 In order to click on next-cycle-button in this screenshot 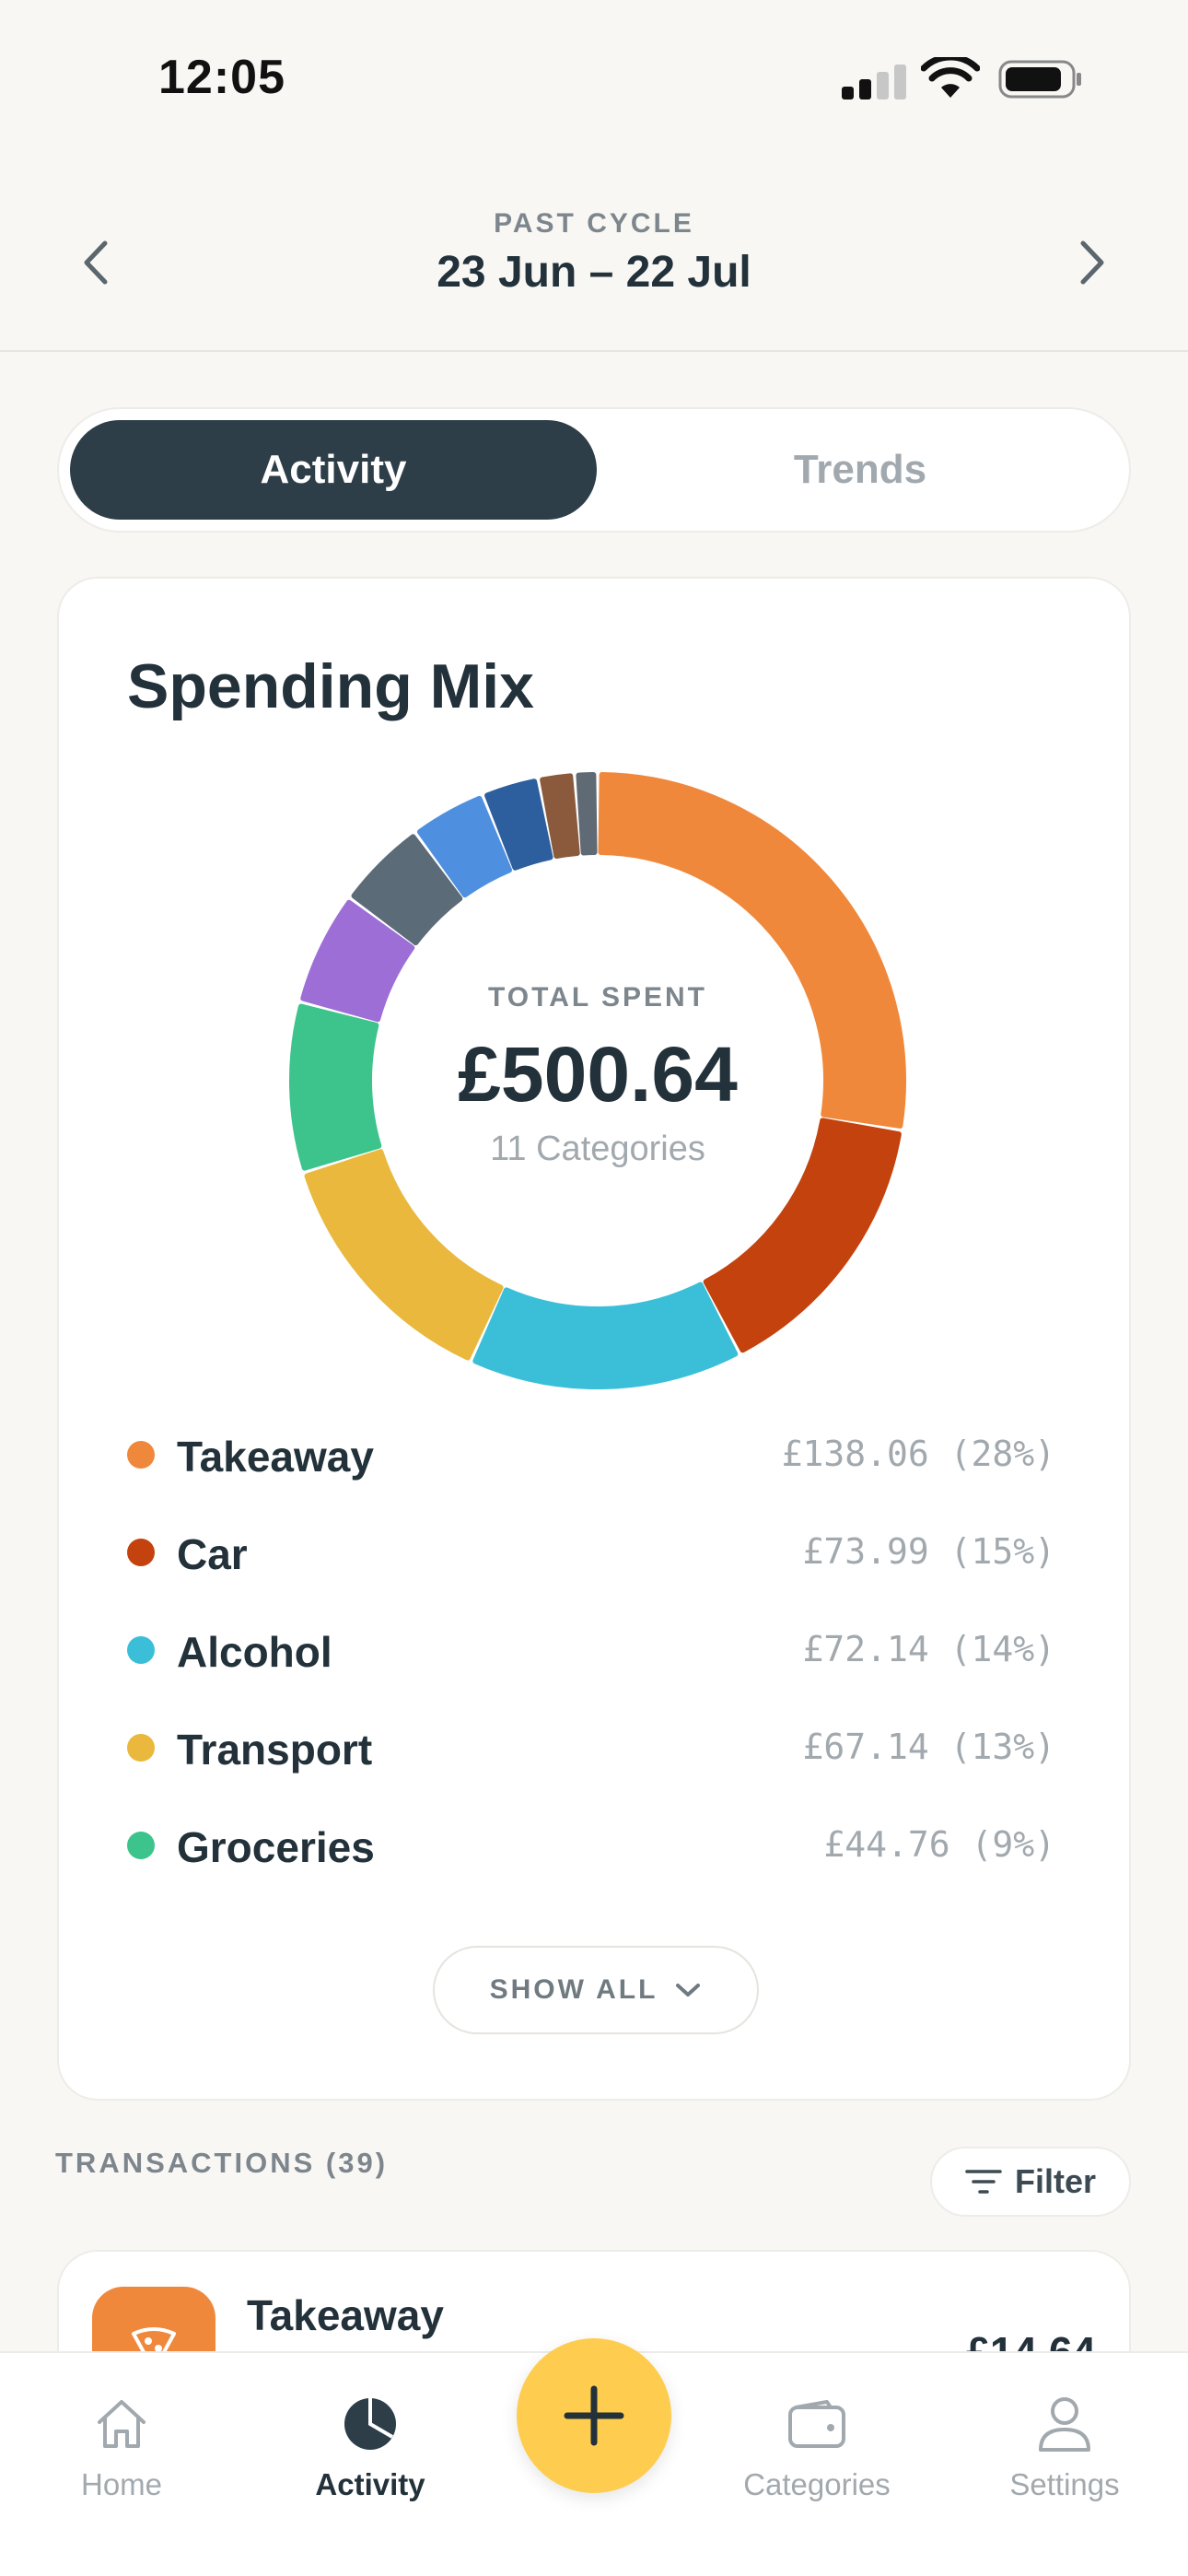, I will do `click(1091, 262)`.